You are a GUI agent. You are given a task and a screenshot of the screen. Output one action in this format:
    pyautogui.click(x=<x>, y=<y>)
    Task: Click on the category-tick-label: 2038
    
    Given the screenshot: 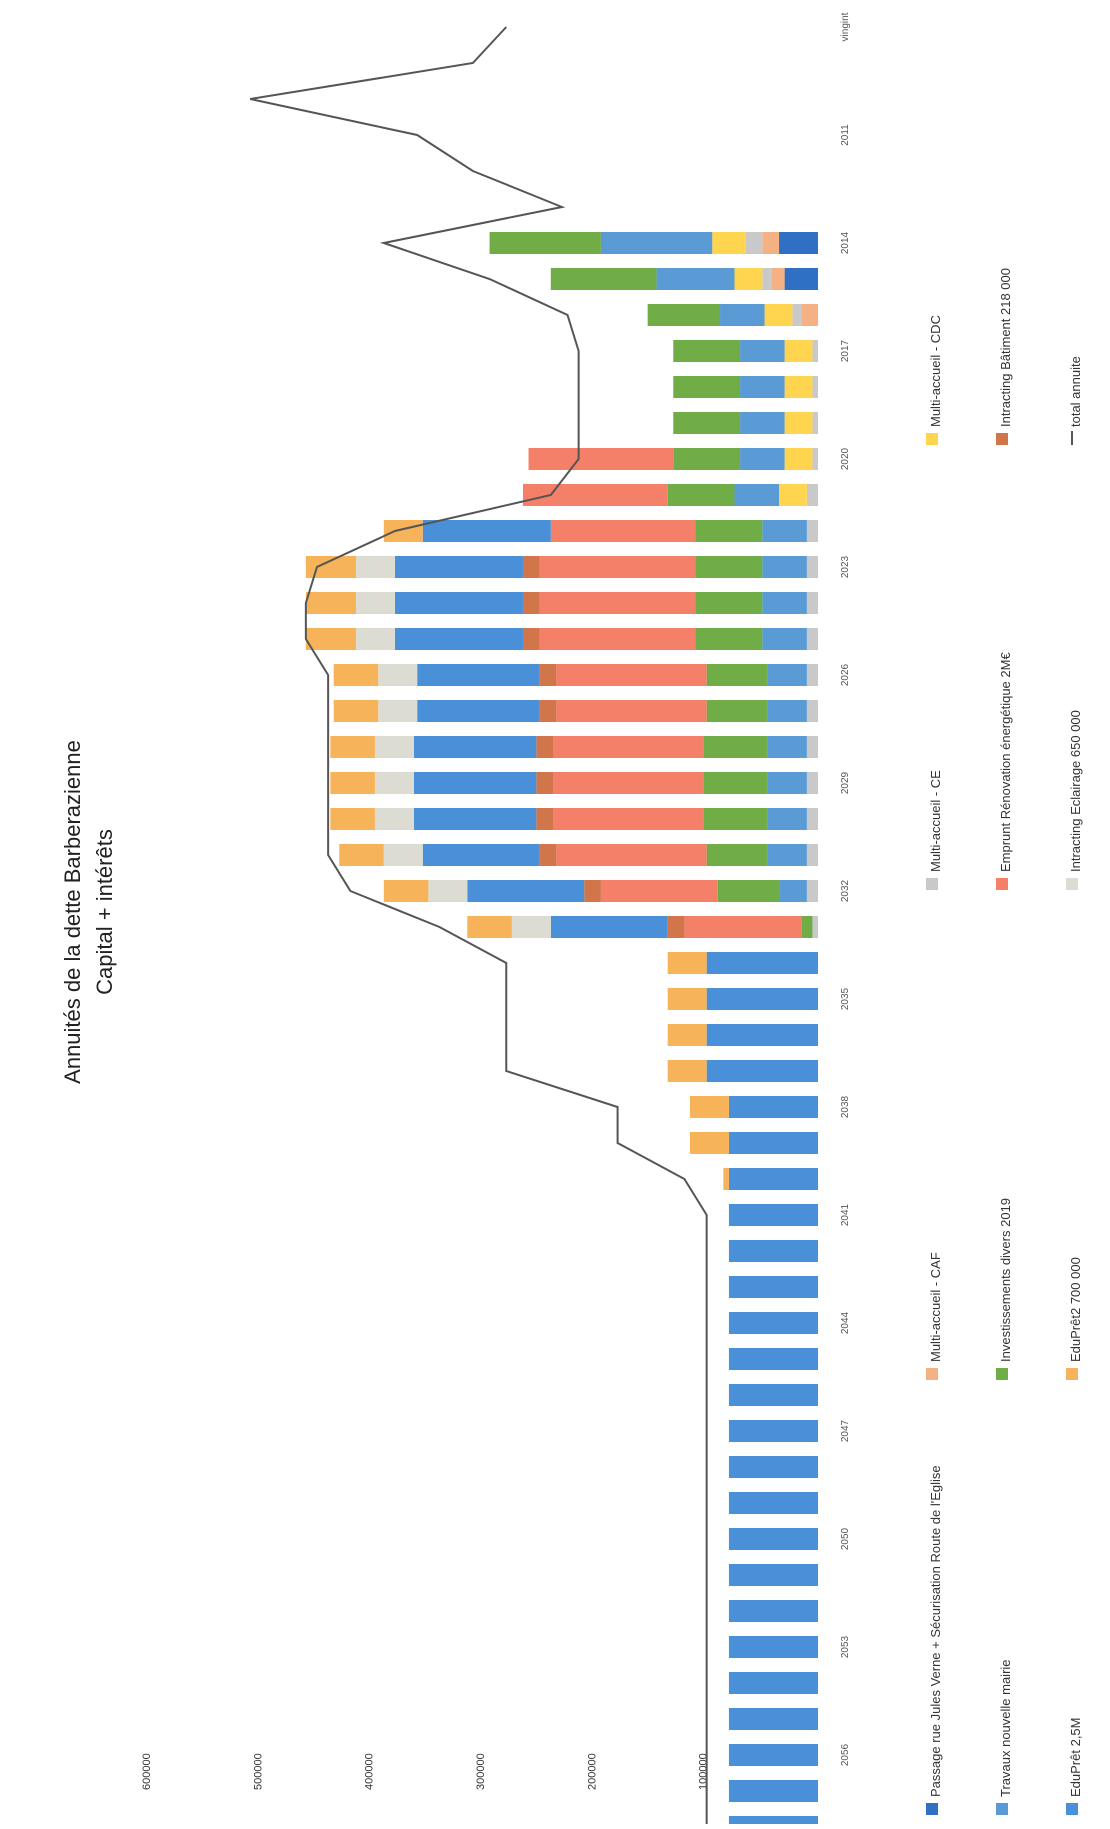 What is the action you would take?
    pyautogui.click(x=845, y=1106)
    